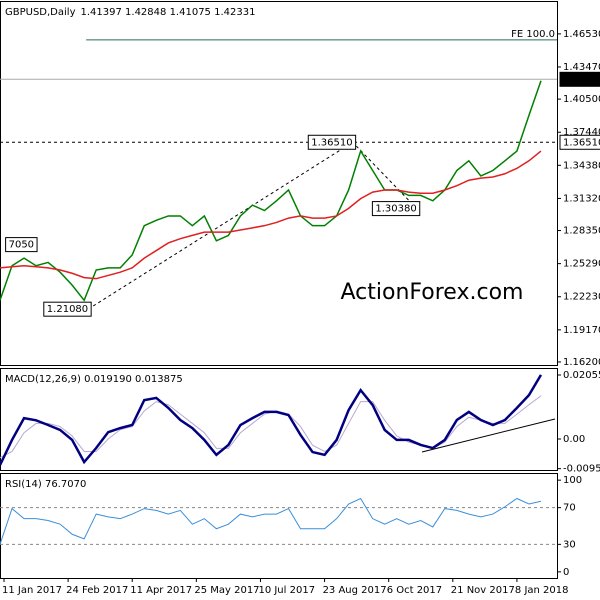 The height and width of the screenshot is (600, 600). I want to click on panel-title: GBPUSD,Daily, so click(40, 12).